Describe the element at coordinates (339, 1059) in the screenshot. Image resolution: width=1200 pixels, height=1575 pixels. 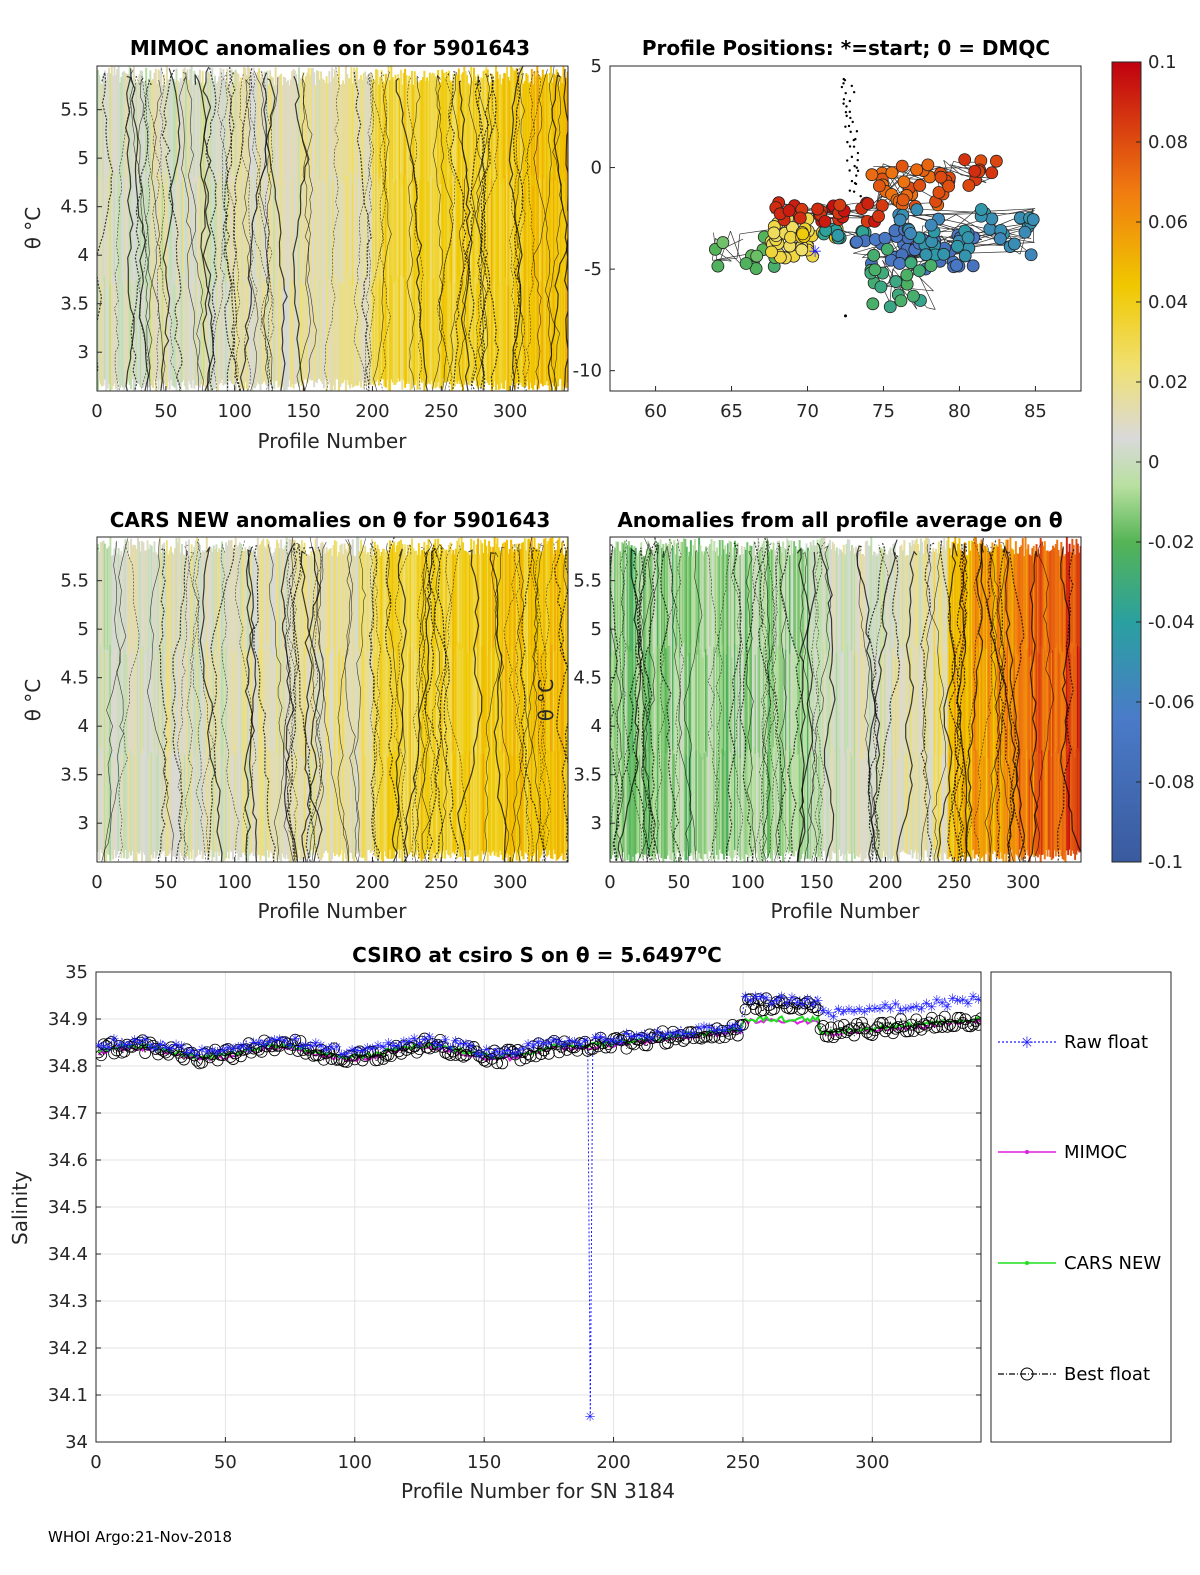
I see `best-float-point` at that location.